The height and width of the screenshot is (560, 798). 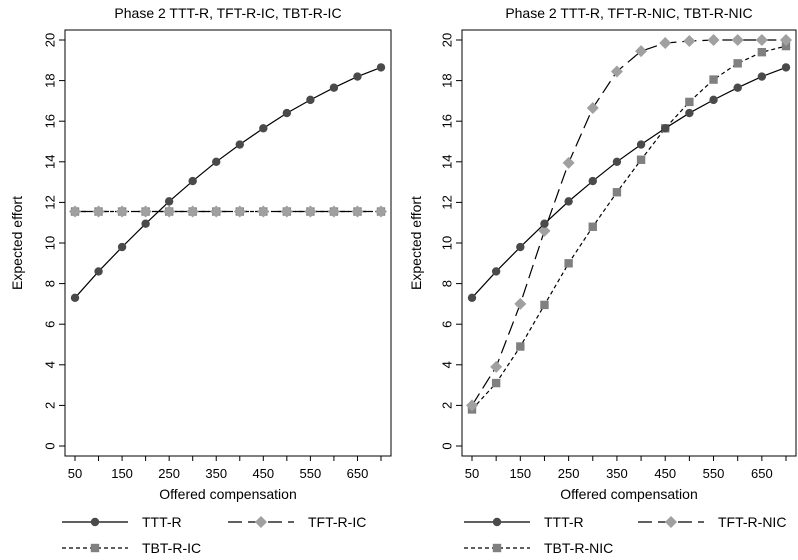 I want to click on legend: TTT-R TFT-R-NIC TBT-R-NIC, so click(x=625, y=535).